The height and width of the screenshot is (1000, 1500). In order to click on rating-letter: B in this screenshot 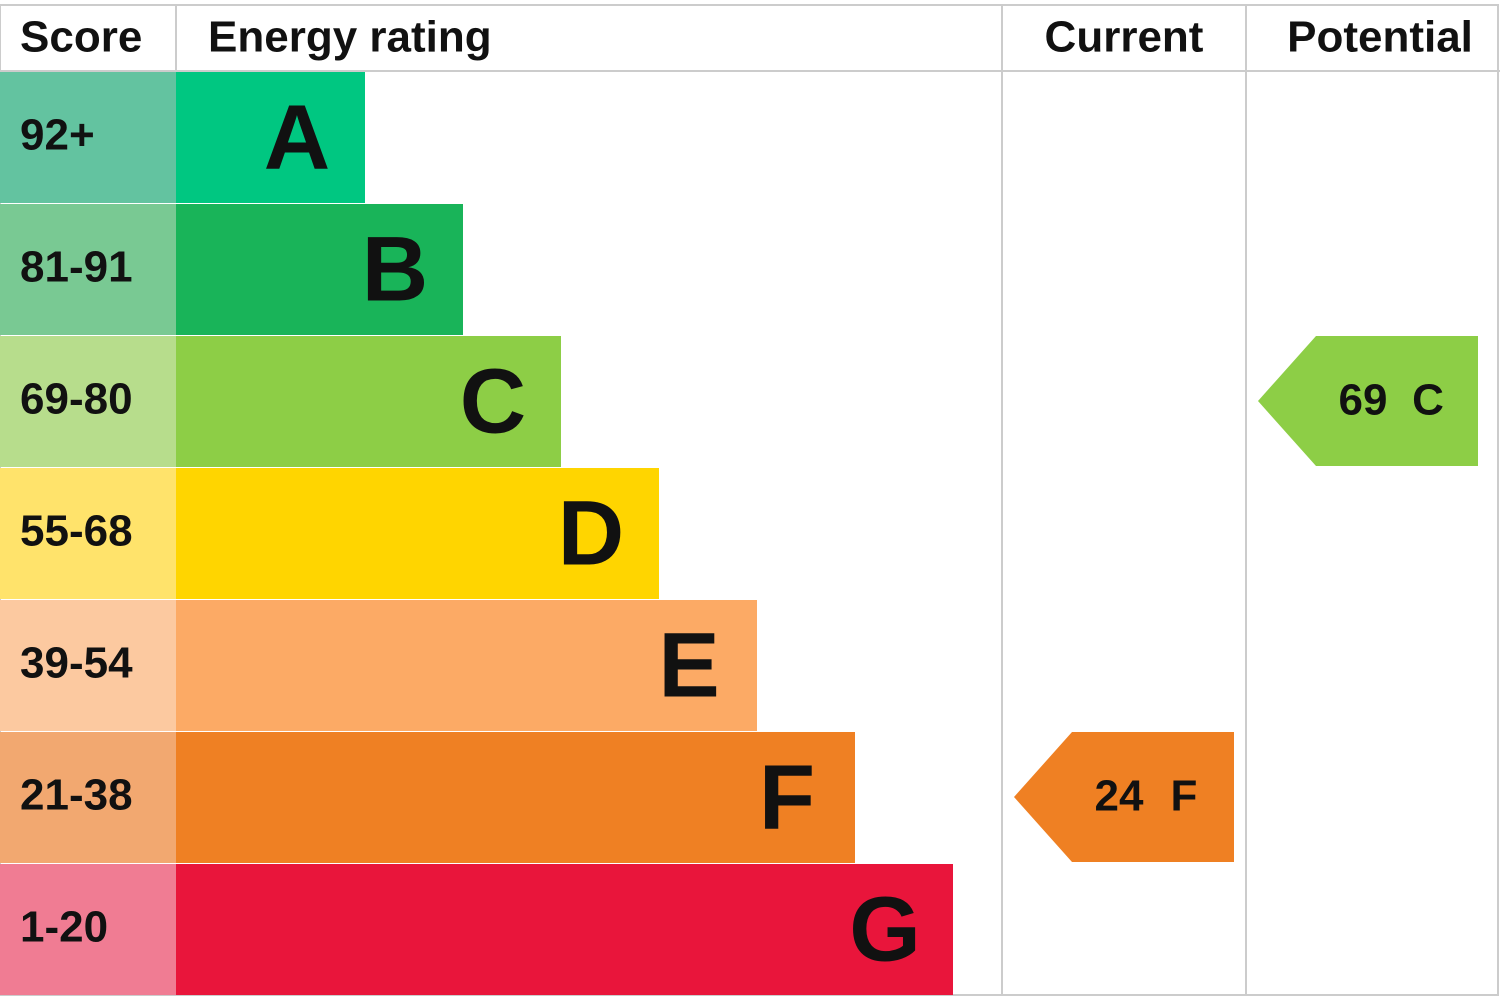, I will do `click(395, 269)`.